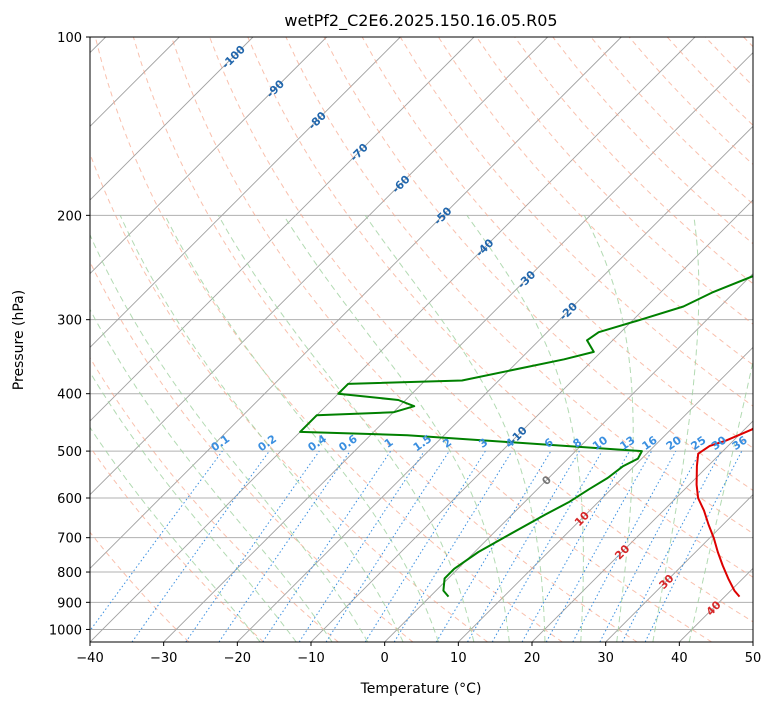  What do you see at coordinates (582, 519) in the screenshot?
I see `isotherm-label: 10` at bounding box center [582, 519].